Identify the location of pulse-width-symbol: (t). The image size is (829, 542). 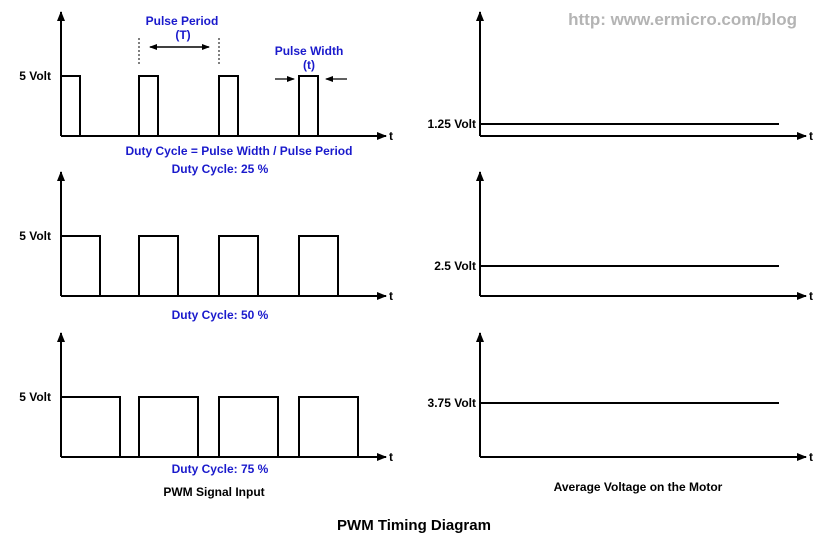
(309, 65).